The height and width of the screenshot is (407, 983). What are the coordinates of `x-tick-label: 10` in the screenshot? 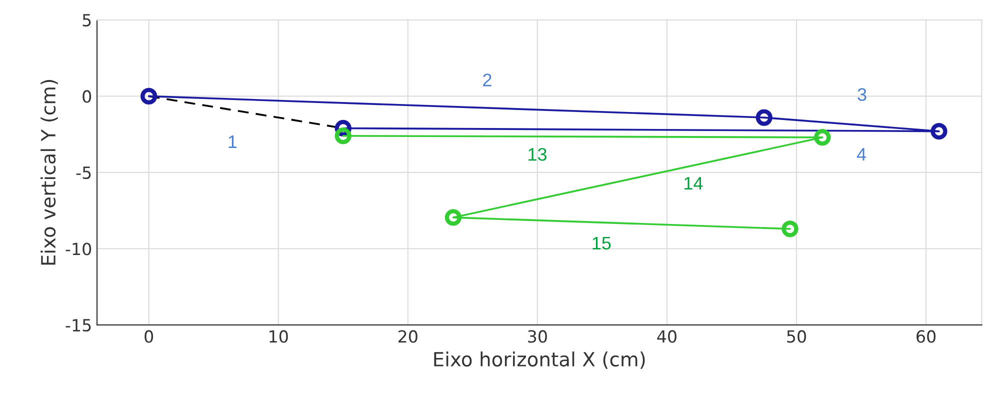 It's located at (279, 336).